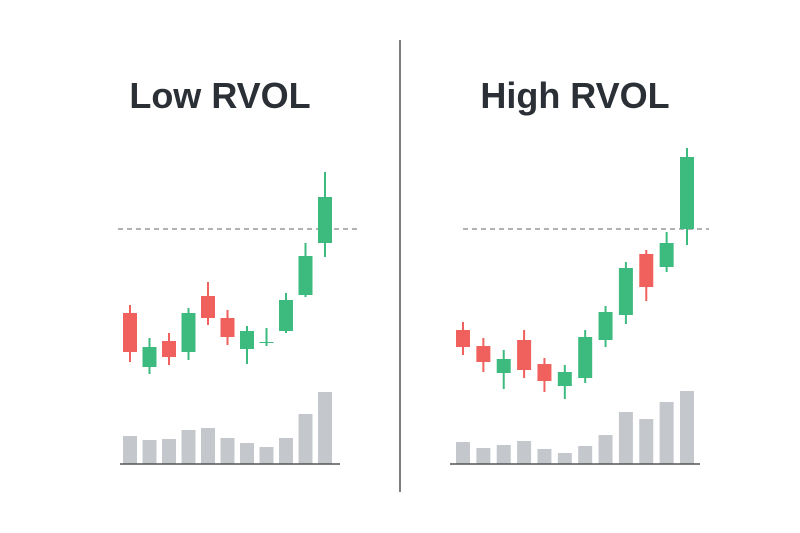 This screenshot has height=533, width=800. Describe the element at coordinates (574, 95) in the screenshot. I see `panel-title: High RVOL` at that location.